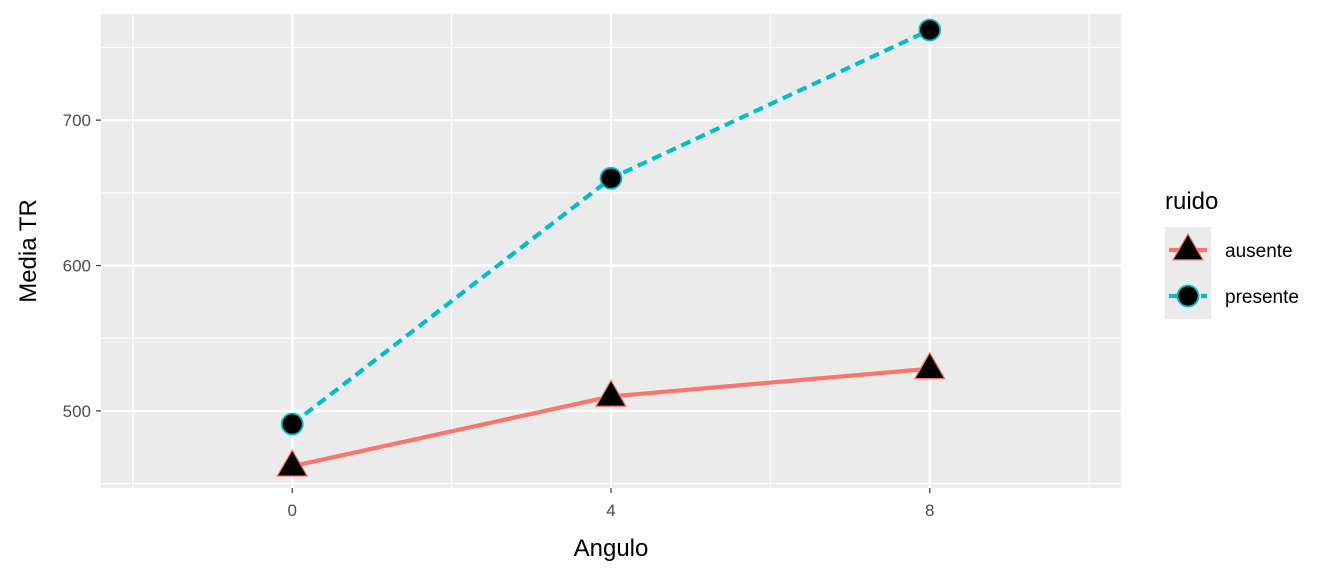  I want to click on x-tick-label: 4, so click(610, 510).